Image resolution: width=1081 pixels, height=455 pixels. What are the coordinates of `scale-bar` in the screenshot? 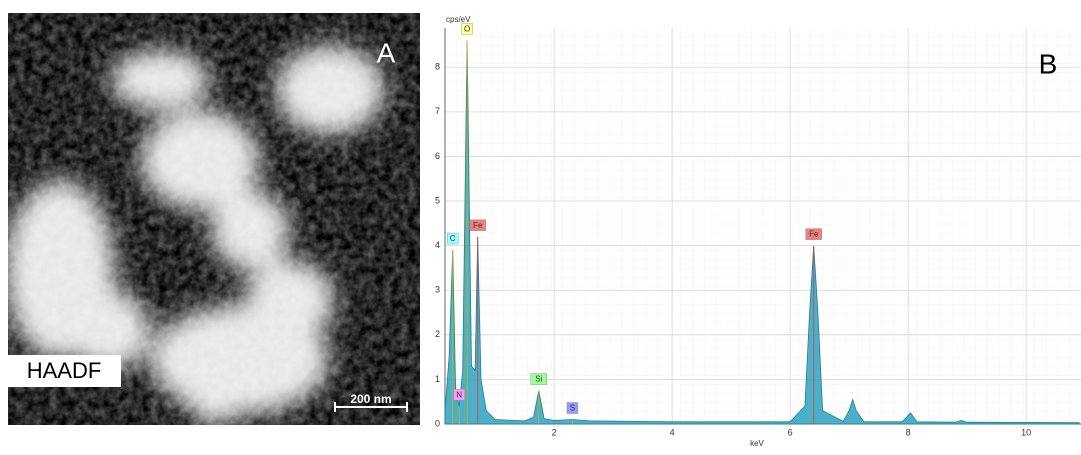 It's located at (371, 407).